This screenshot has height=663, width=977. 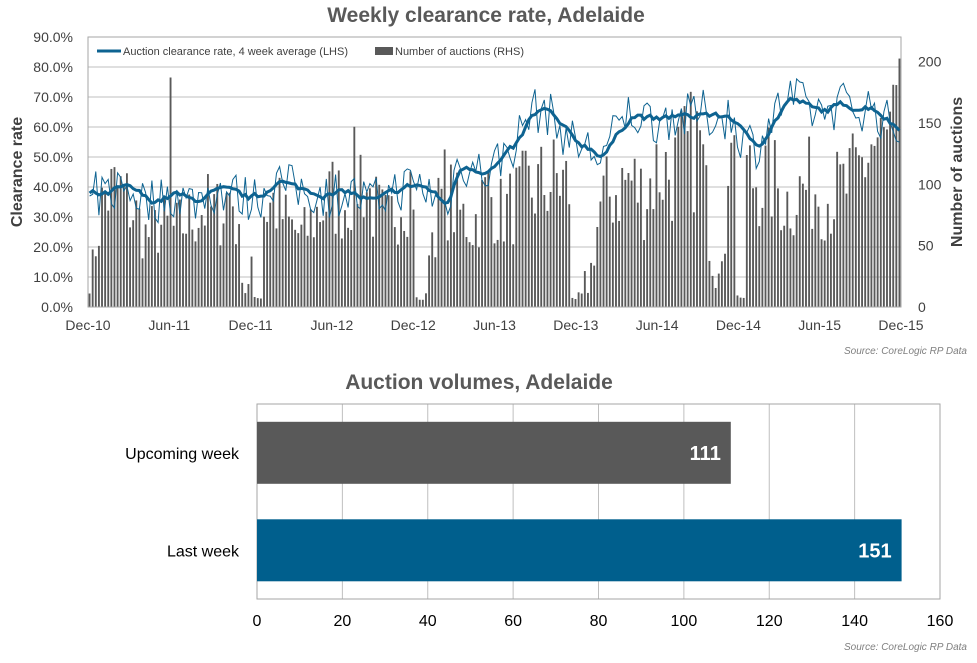 What do you see at coordinates (57, 307) in the screenshot?
I see `y-tick-label-left: 0.0%` at bounding box center [57, 307].